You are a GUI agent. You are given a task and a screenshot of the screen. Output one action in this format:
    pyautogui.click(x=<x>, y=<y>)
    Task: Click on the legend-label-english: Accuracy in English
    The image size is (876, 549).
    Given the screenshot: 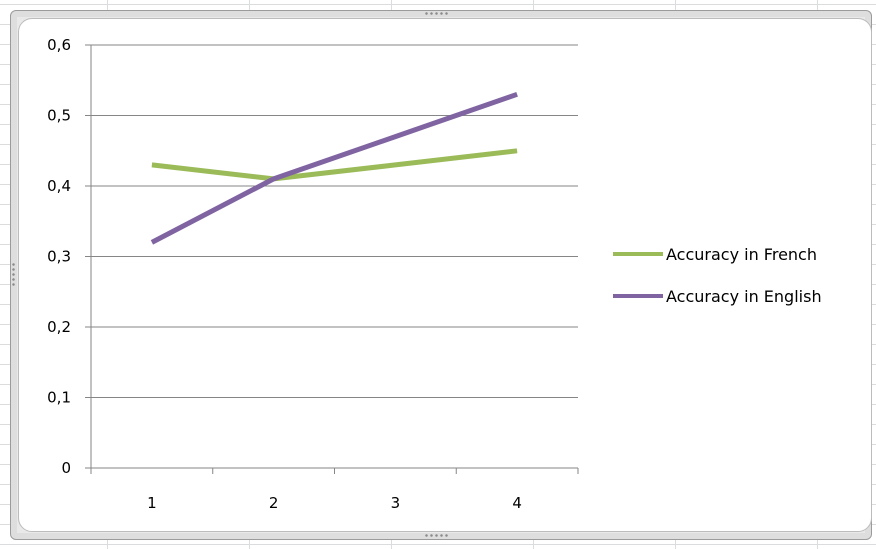 What is the action you would take?
    pyautogui.click(x=744, y=296)
    